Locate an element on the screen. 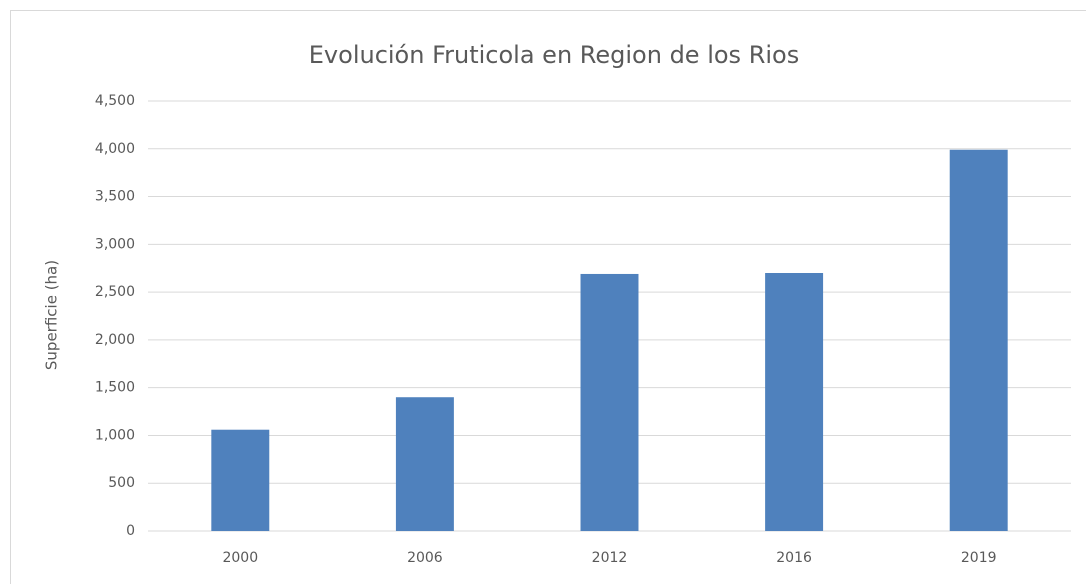 This screenshot has height=584, width=1086. x-tick-label: 2006 is located at coordinates (425, 558).